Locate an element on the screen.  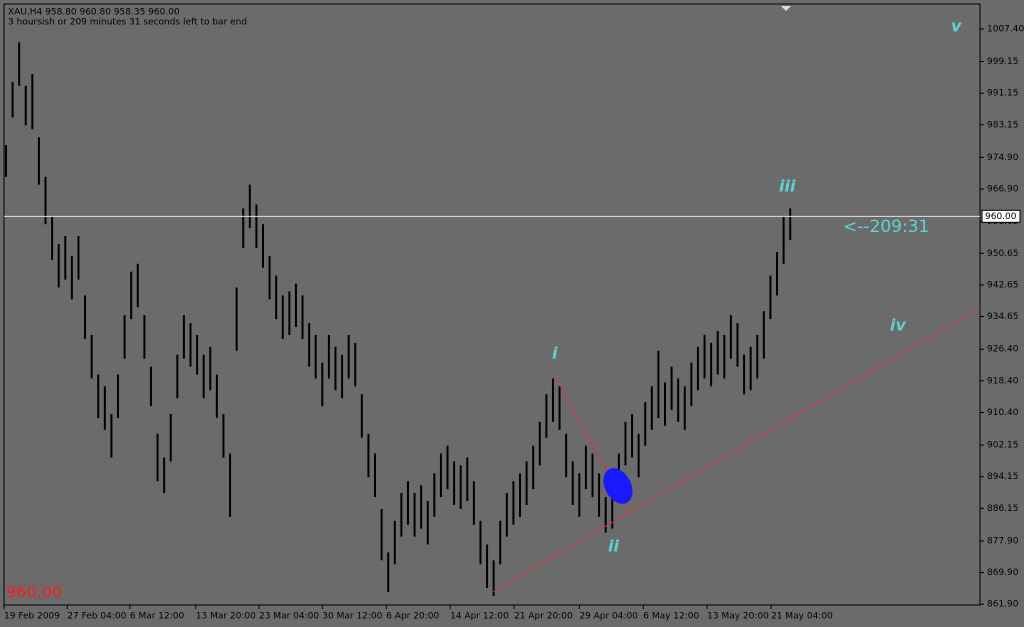
y-tick-label: 886.15 is located at coordinates (1003, 509).